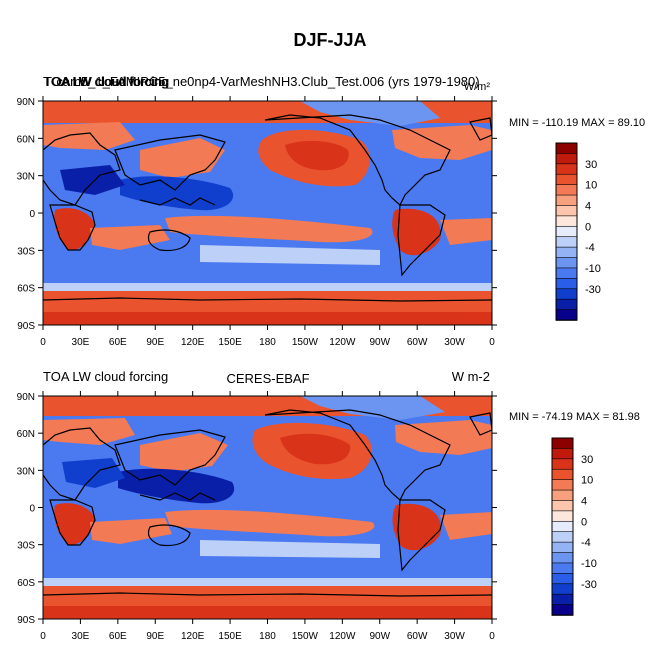 This screenshot has height=660, width=661. What do you see at coordinates (416, 527) in the screenshot?
I see `bottom-south-america-red` at bounding box center [416, 527].